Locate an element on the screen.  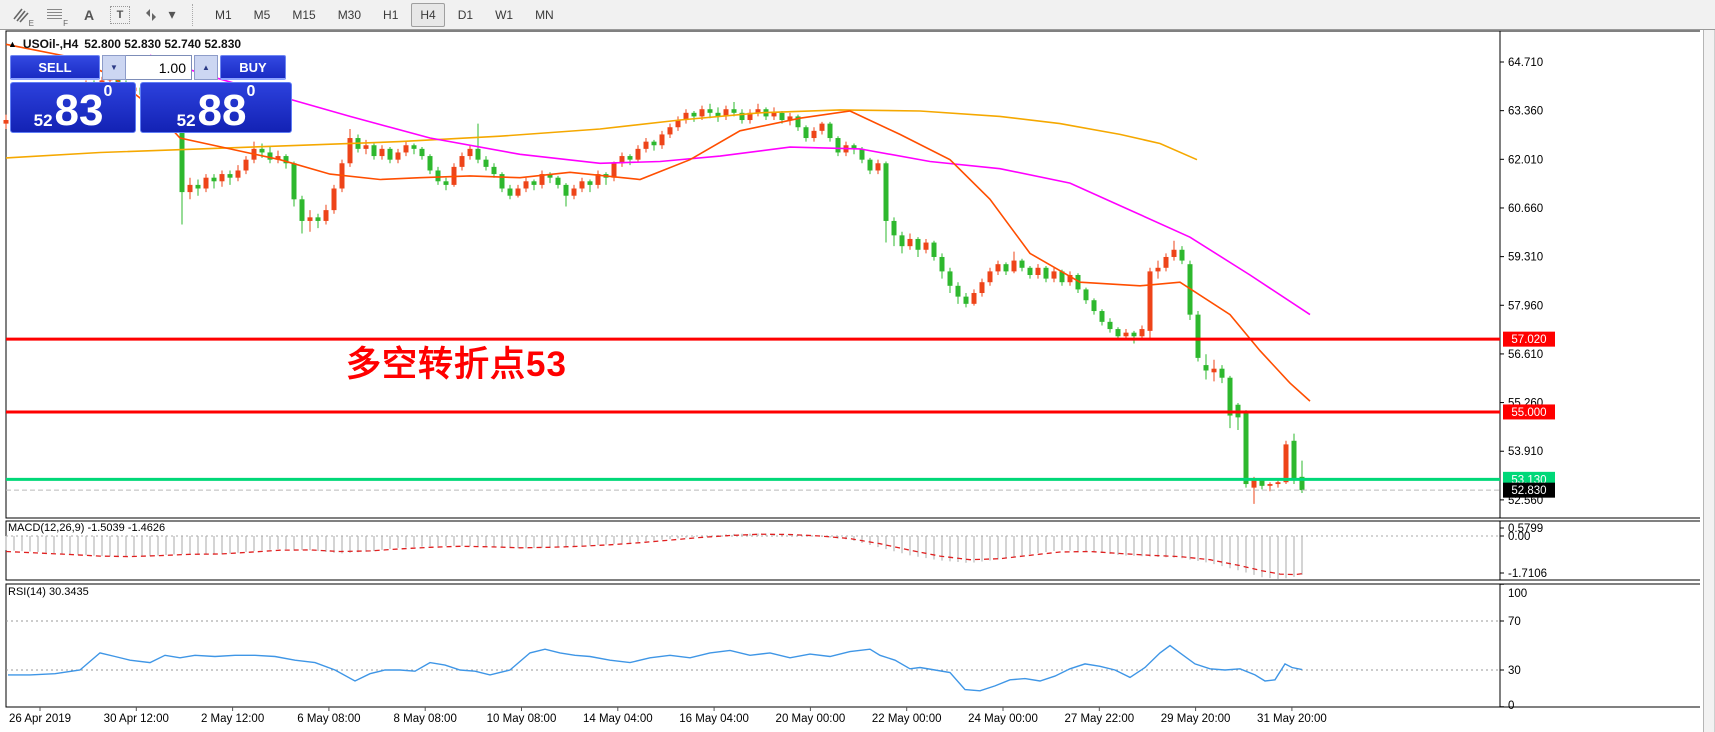
svg-text: 14 May 04:00 is located at coordinates (618, 719).